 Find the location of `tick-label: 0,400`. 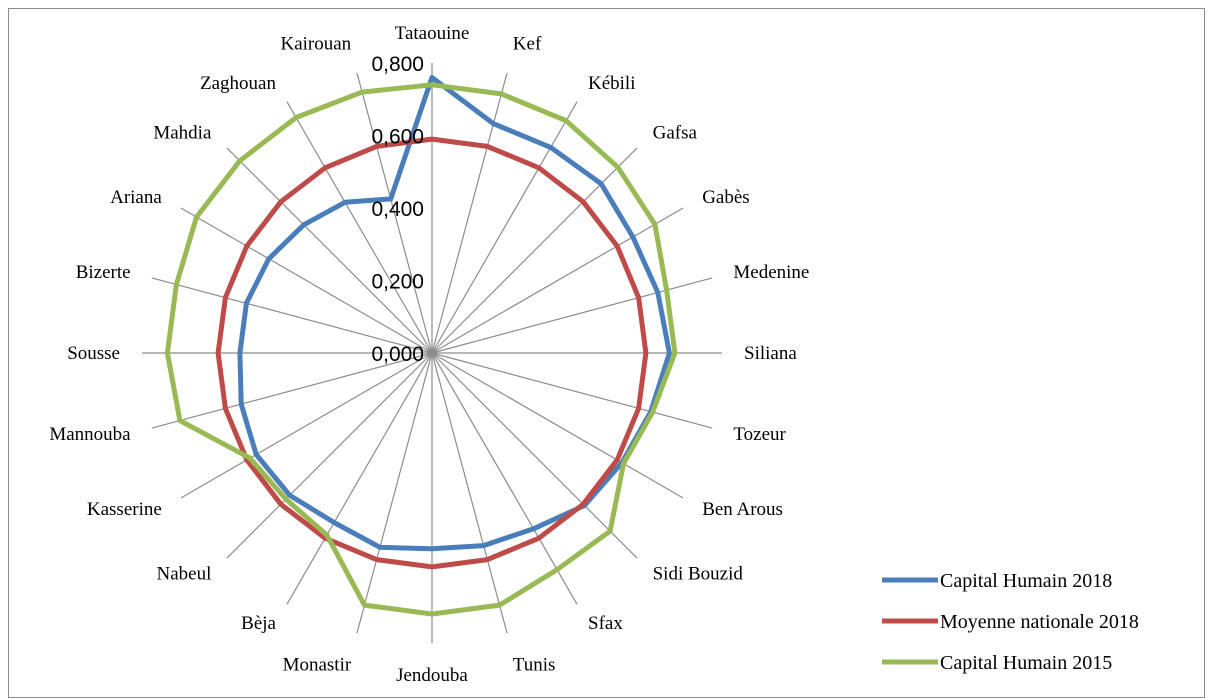

tick-label: 0,400 is located at coordinates (397, 209).